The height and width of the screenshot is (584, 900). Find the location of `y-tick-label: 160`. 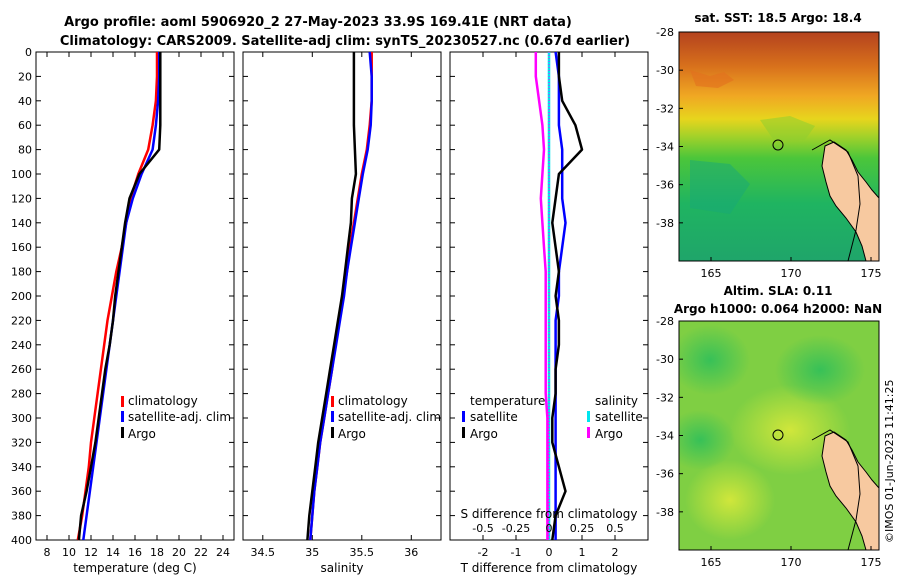

y-tick-label: 160 is located at coordinates (21, 247).